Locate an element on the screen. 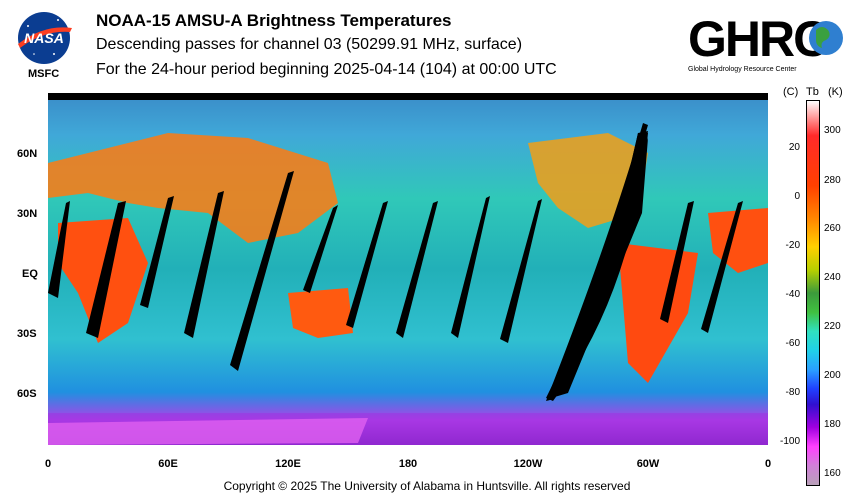 Image resolution: width=854 pixels, height=502 pixels. lon-label-120w: 120W is located at coordinates (528, 464).